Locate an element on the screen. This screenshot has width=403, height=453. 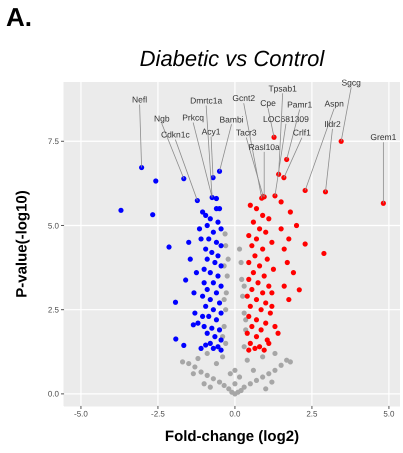
y-tick-label: 0.0 is located at coordinates (54, 394).